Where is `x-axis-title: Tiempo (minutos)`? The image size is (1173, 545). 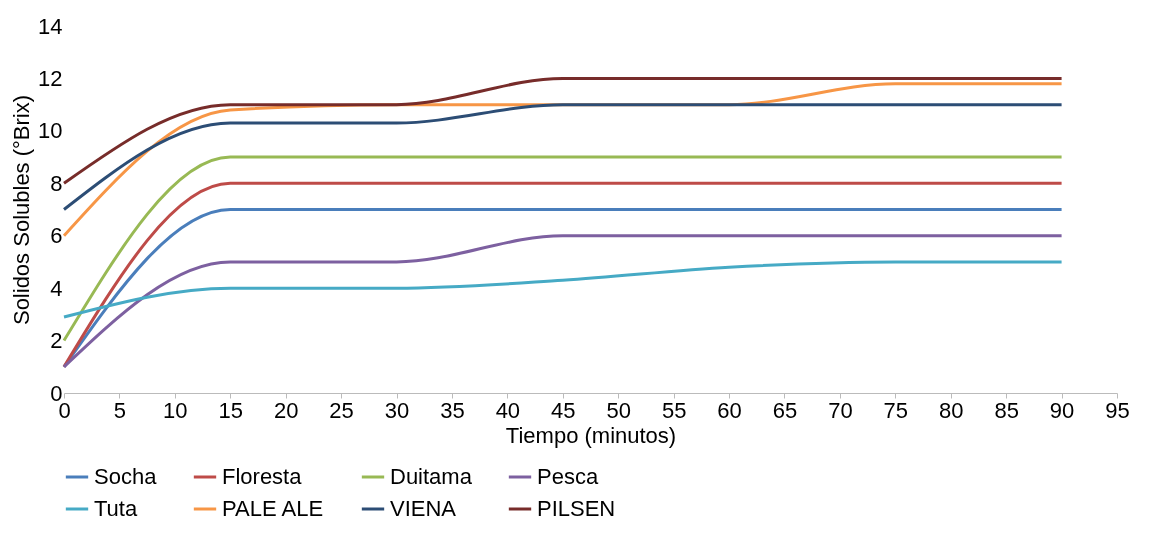
x-axis-title: Tiempo (minutos) is located at coordinates (591, 435).